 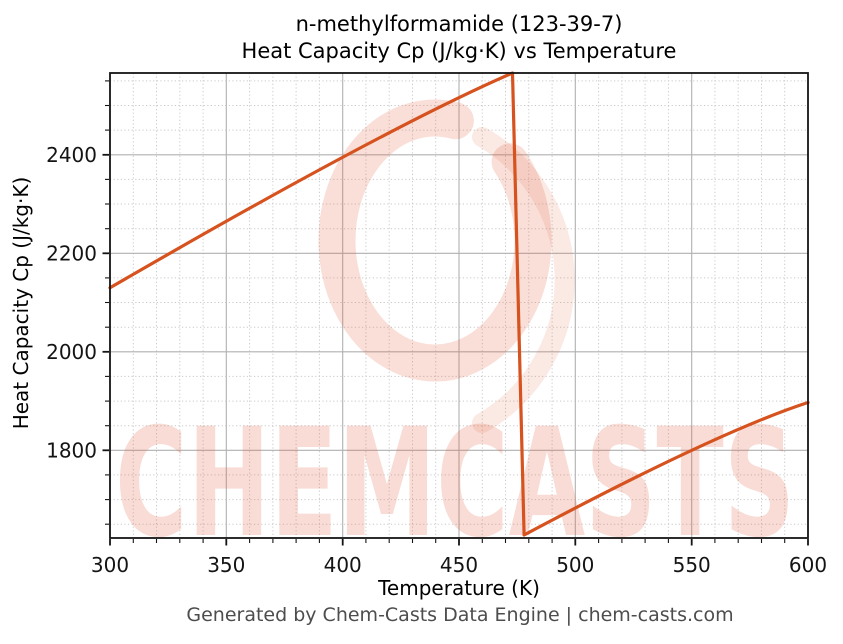 I want to click on x-axis-label: Temperature (K), so click(x=459, y=588).